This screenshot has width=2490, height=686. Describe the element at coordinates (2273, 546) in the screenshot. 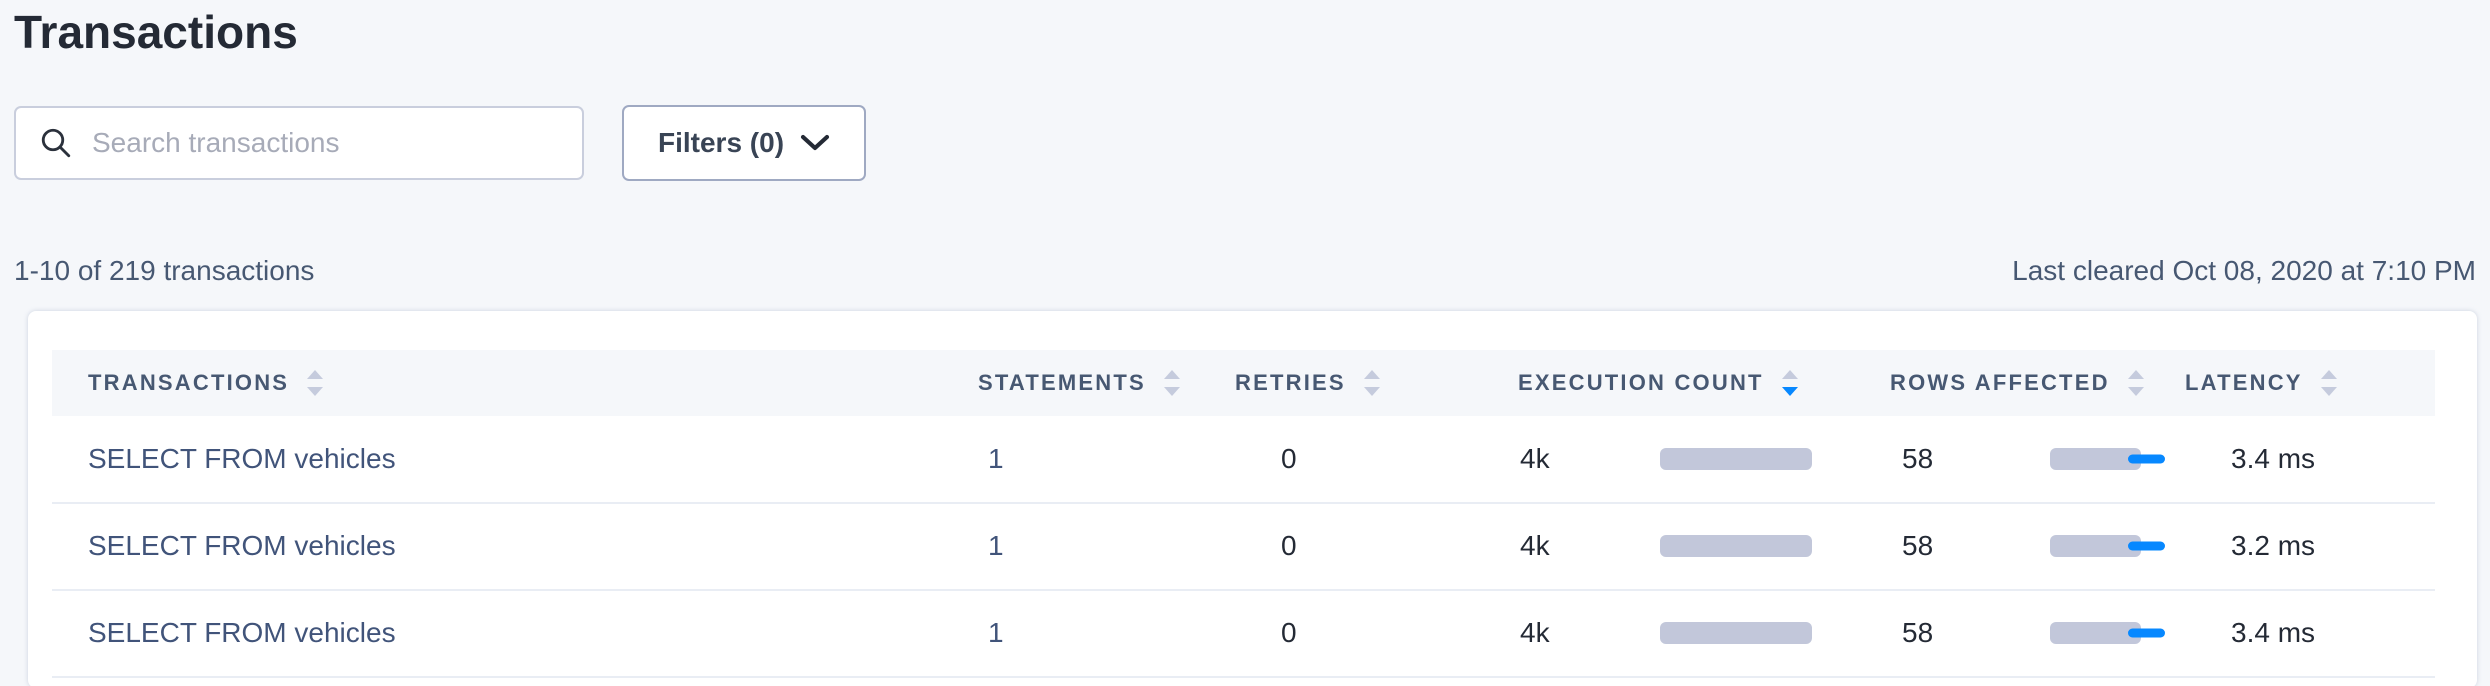

I see `latency-value: 3.2 ms` at that location.